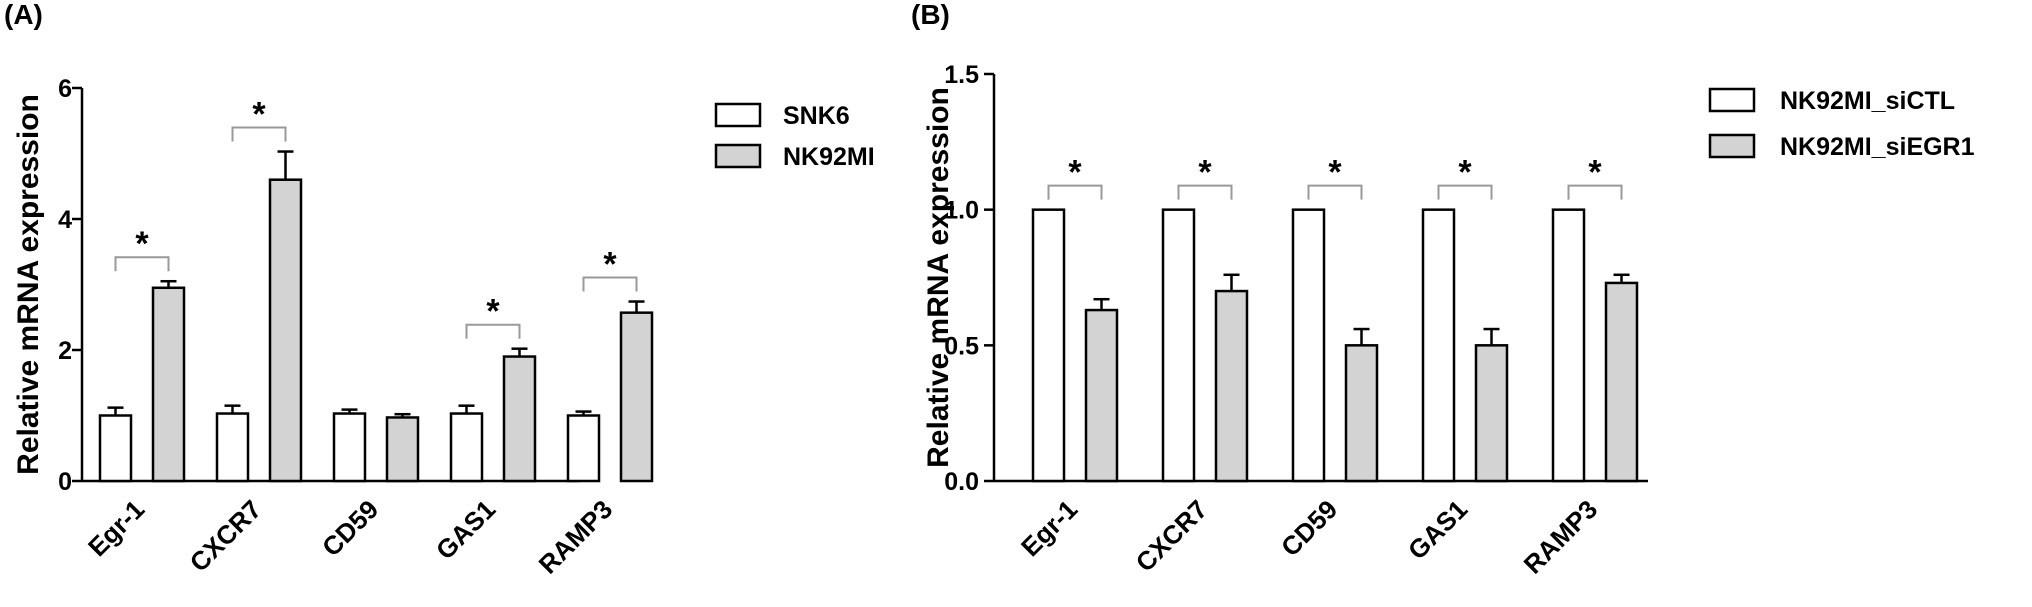 The height and width of the screenshot is (607, 2032). What do you see at coordinates (829, 157) in the screenshot?
I see `legend-label: NK92MI` at bounding box center [829, 157].